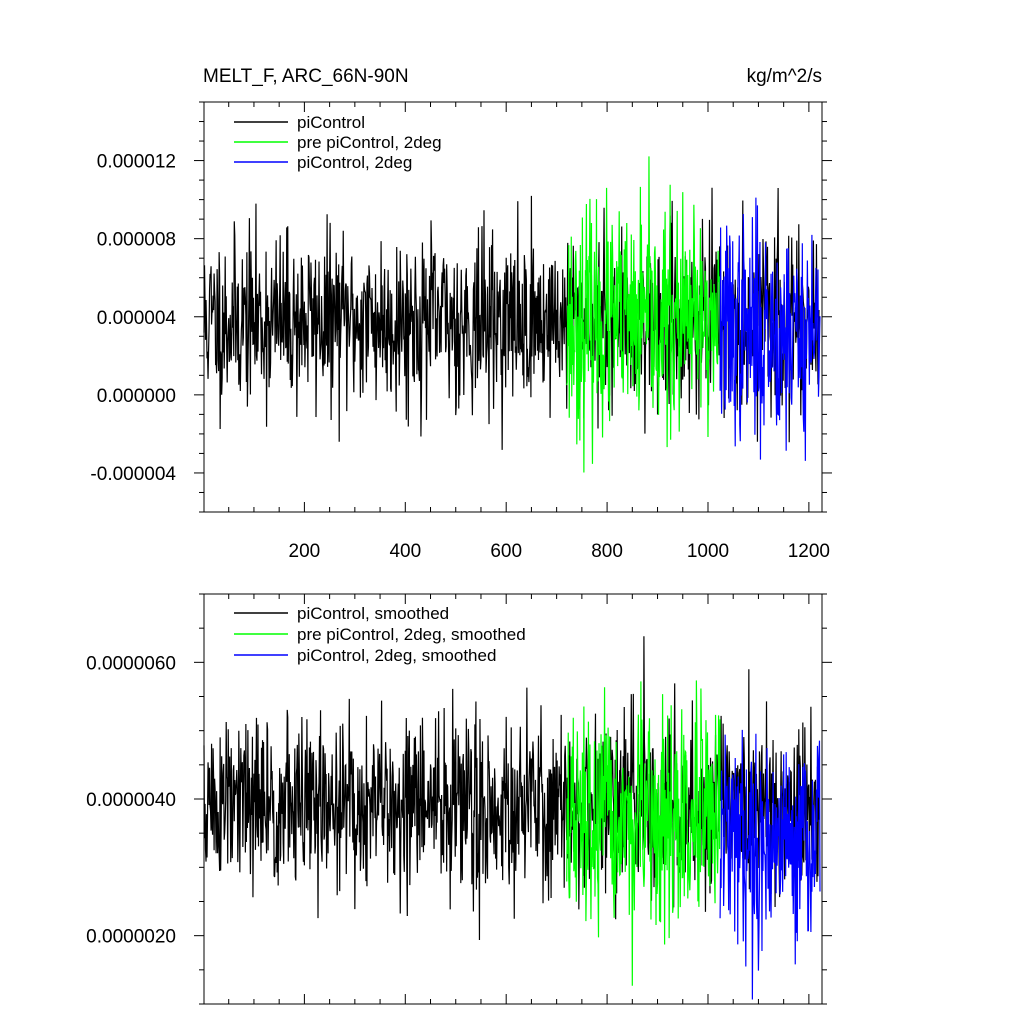 The height and width of the screenshot is (1024, 1024). What do you see at coordinates (136, 240) in the screenshot?
I see `y-tick-label: 0.000008` at bounding box center [136, 240].